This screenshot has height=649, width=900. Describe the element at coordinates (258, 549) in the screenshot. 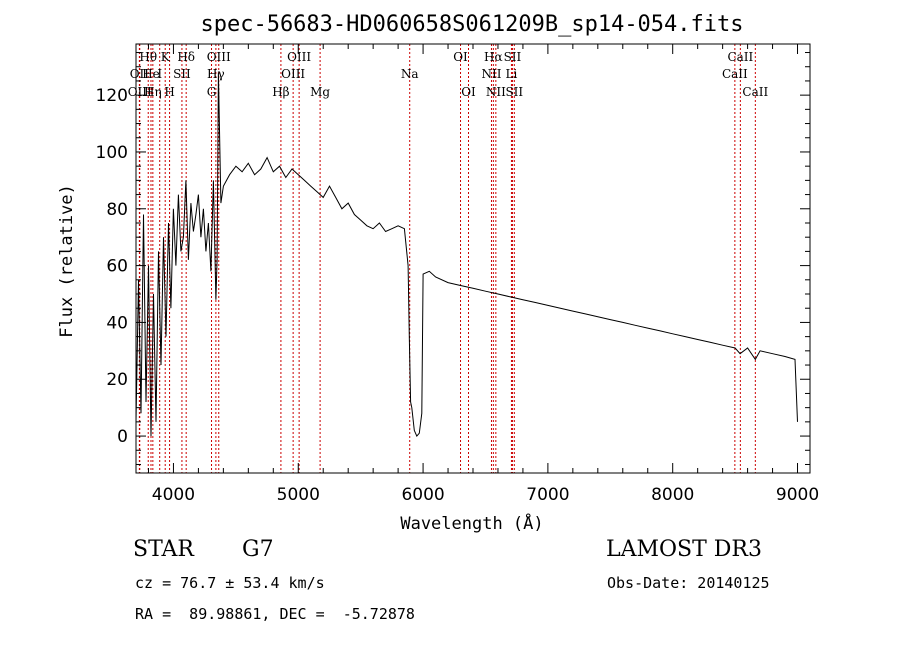

I see `spectral-subclass: G7` at that location.